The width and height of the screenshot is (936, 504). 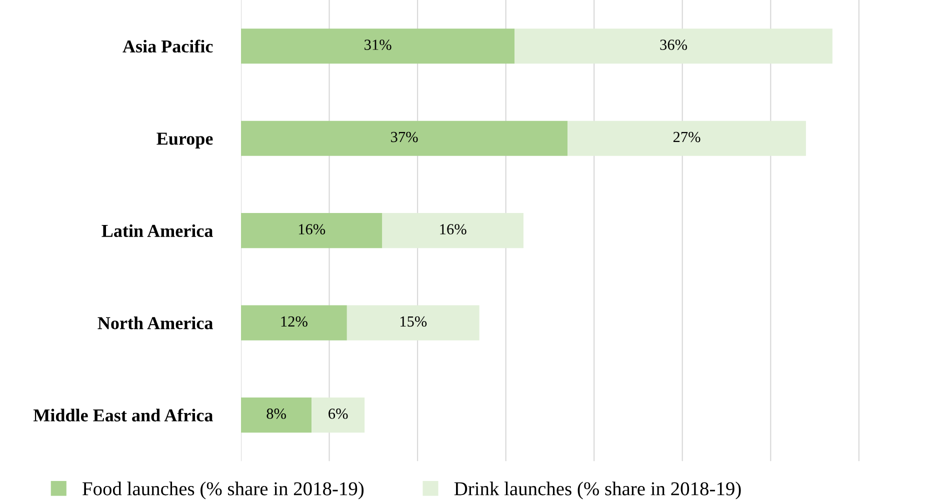 I want to click on data-label: 31%, so click(x=378, y=45).